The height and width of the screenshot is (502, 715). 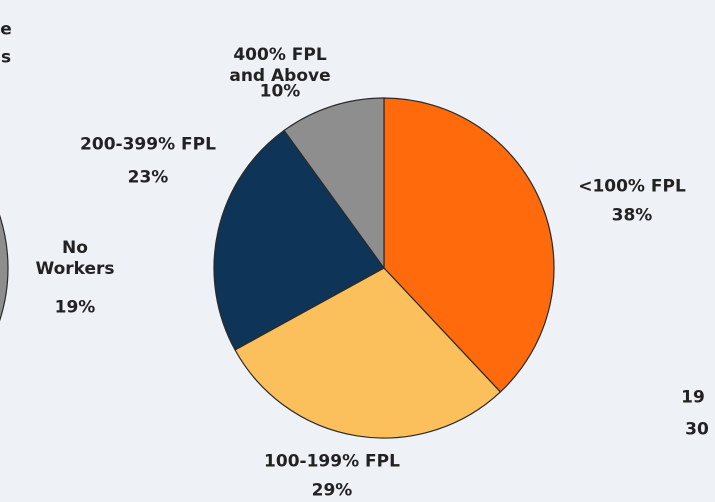 I want to click on cropped-text: e, so click(x=6, y=29).